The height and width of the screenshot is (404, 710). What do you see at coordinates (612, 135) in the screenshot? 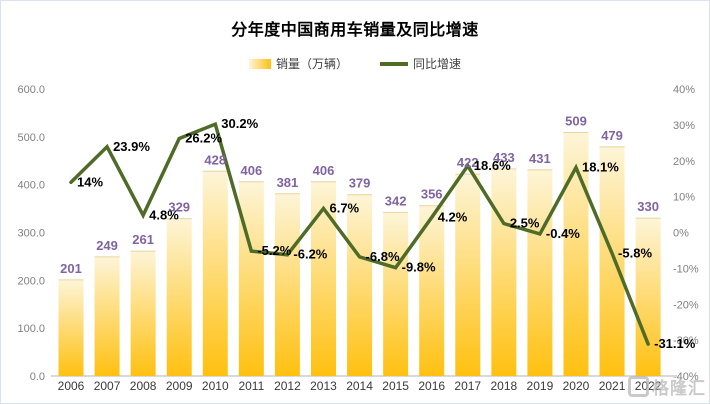
I see `bar-label: 479` at bounding box center [612, 135].